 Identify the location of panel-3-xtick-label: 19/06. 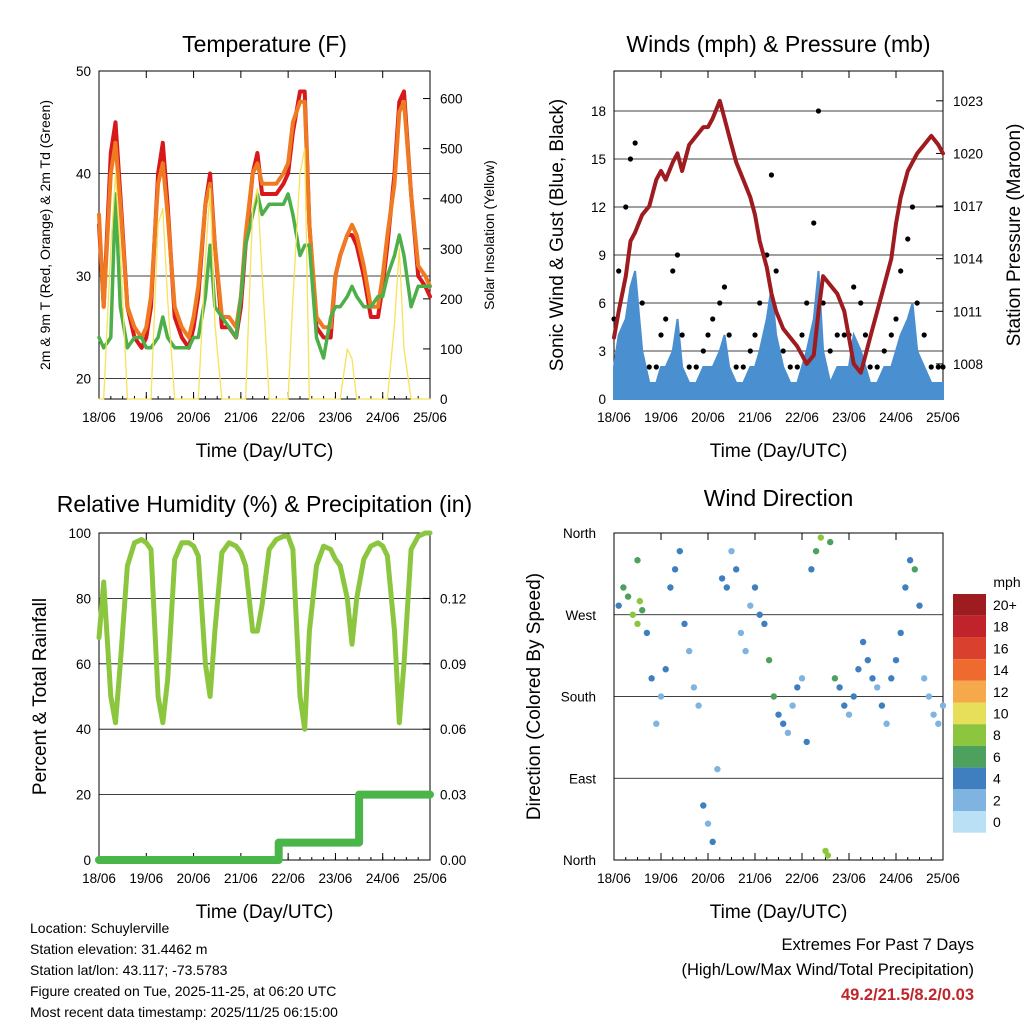
(146, 878).